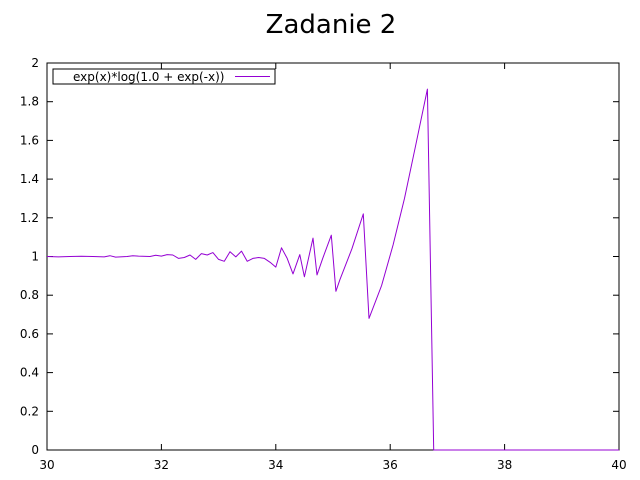 The width and height of the screenshot is (640, 480). What do you see at coordinates (390, 465) in the screenshot?
I see `x-tick-label: 36` at bounding box center [390, 465].